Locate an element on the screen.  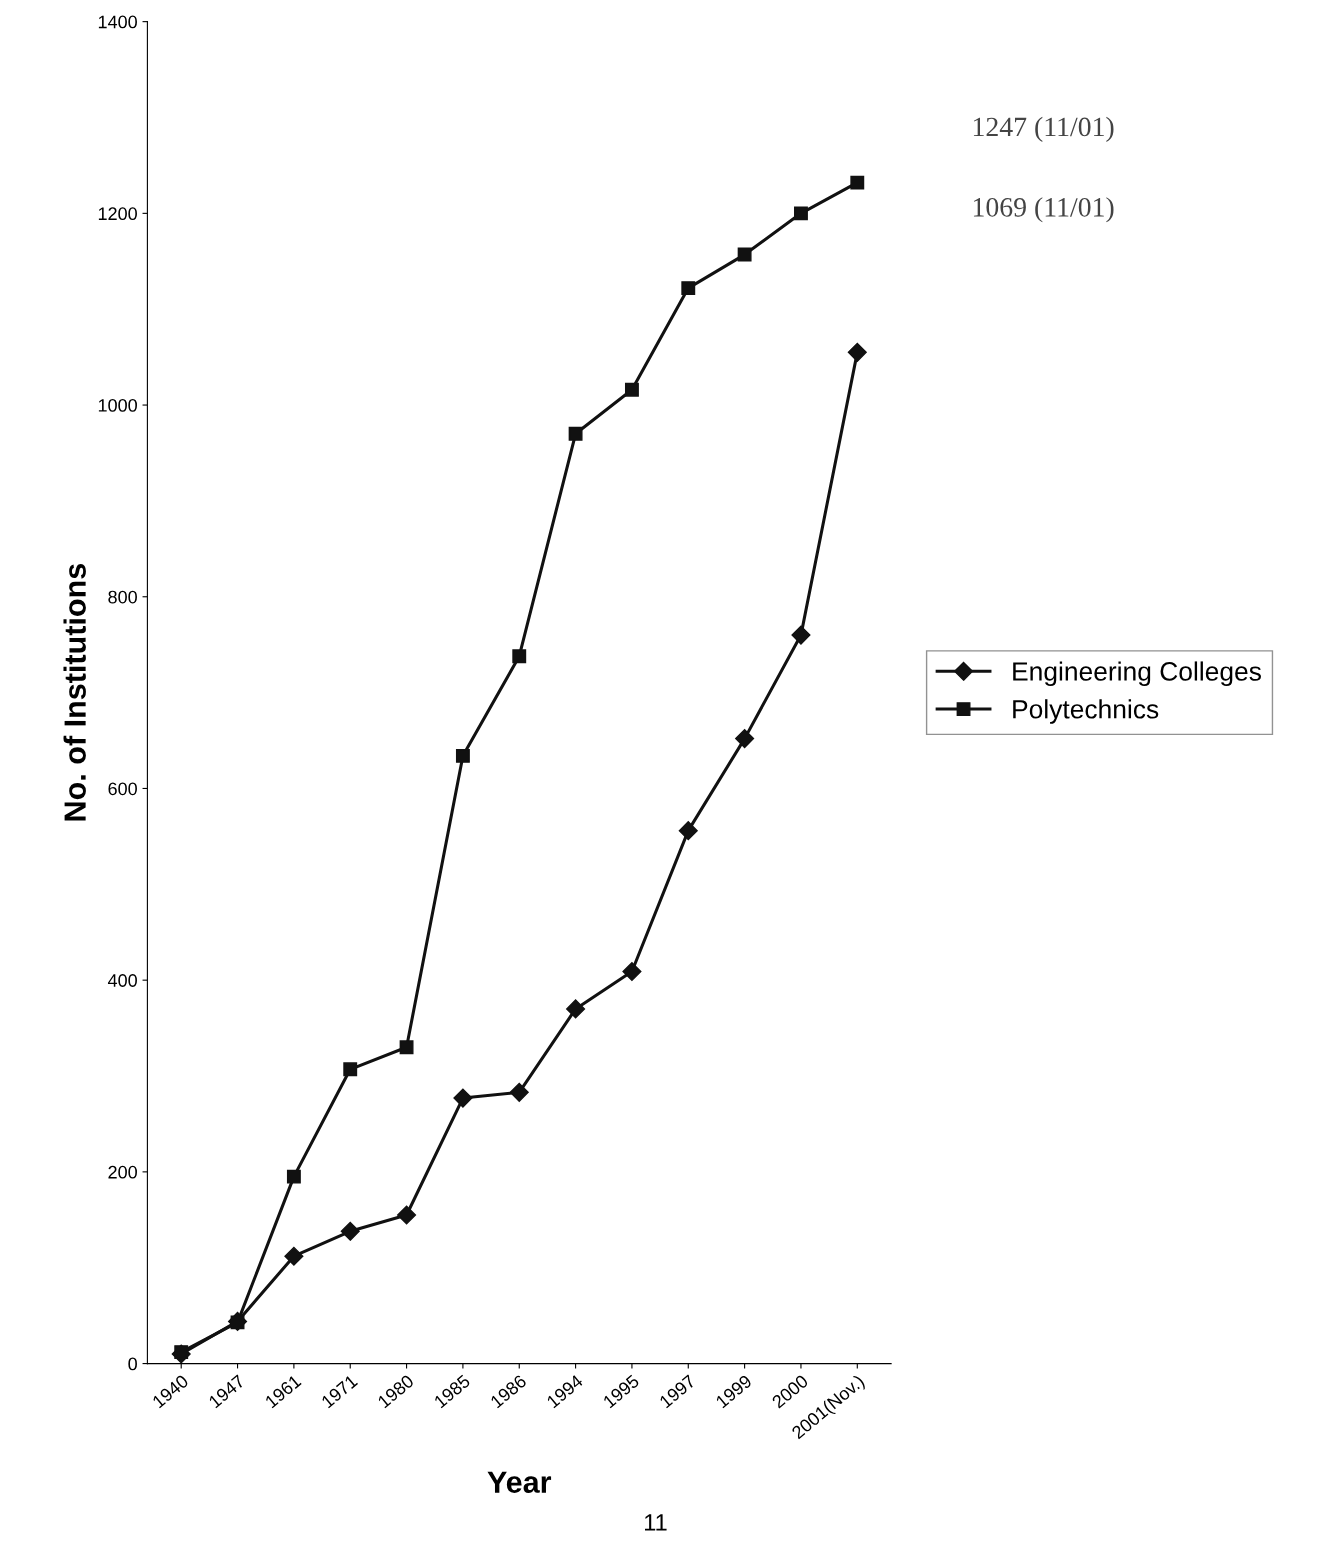
y-tick-label: 400 is located at coordinates (122, 980).